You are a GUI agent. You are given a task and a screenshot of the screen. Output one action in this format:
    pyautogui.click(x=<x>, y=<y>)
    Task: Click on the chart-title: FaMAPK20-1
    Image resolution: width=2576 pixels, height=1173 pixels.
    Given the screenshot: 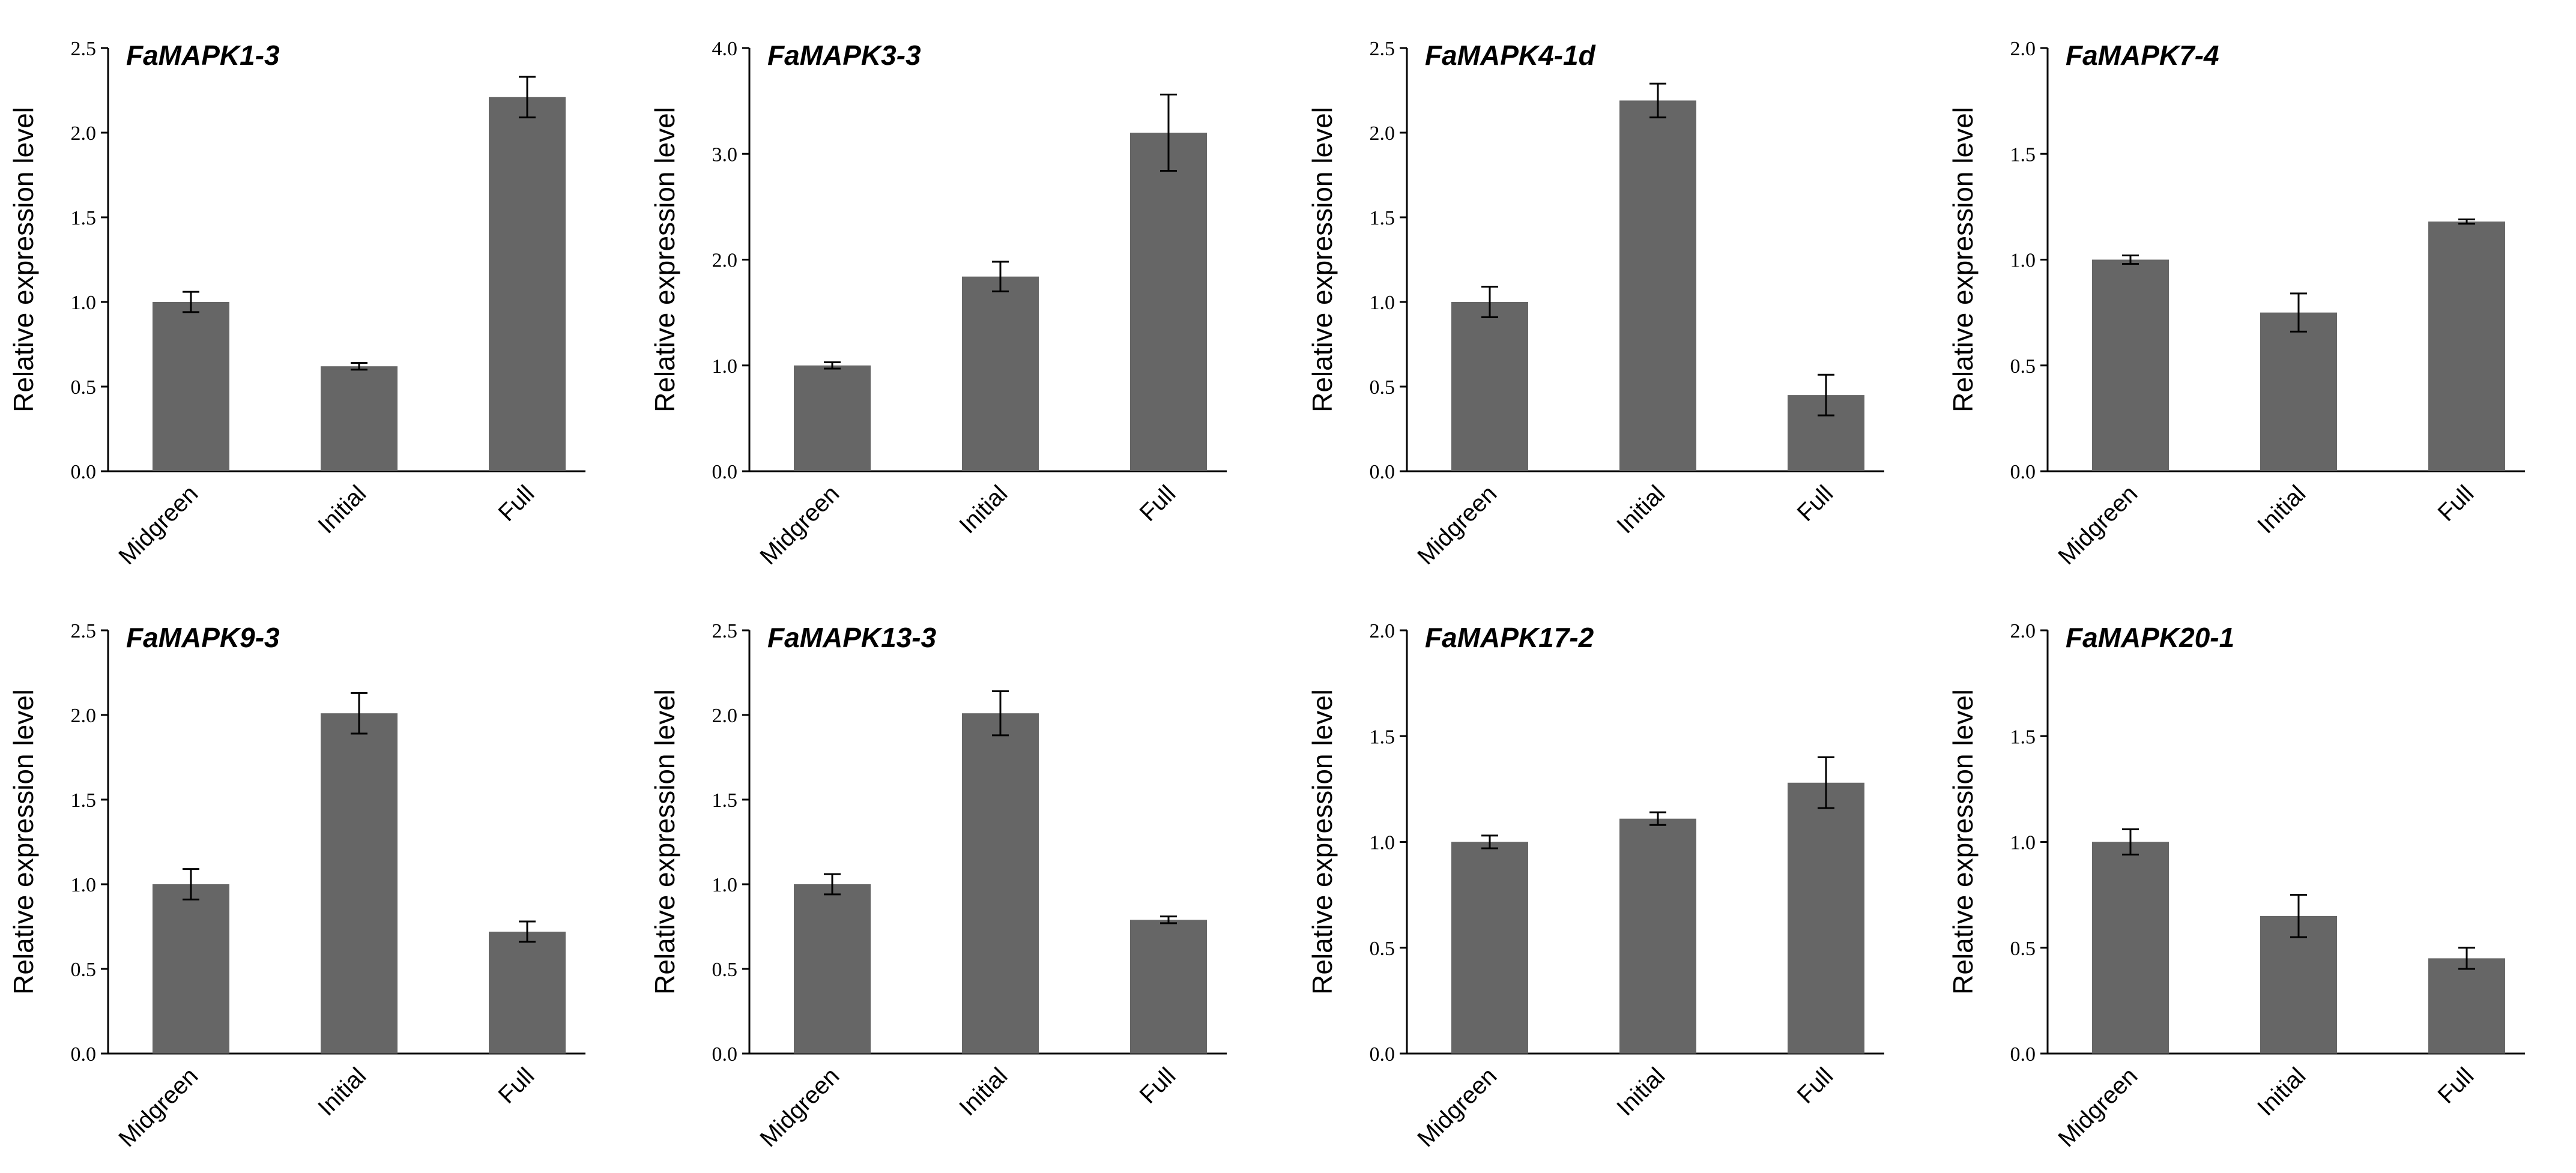 What is the action you would take?
    pyautogui.click(x=2150, y=637)
    